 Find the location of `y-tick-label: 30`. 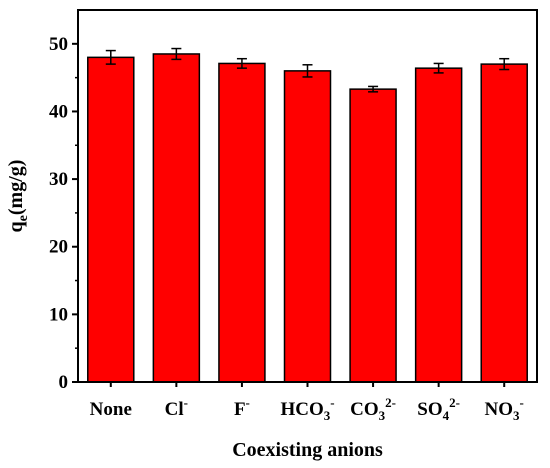

y-tick-label: 30 is located at coordinates (58, 179).